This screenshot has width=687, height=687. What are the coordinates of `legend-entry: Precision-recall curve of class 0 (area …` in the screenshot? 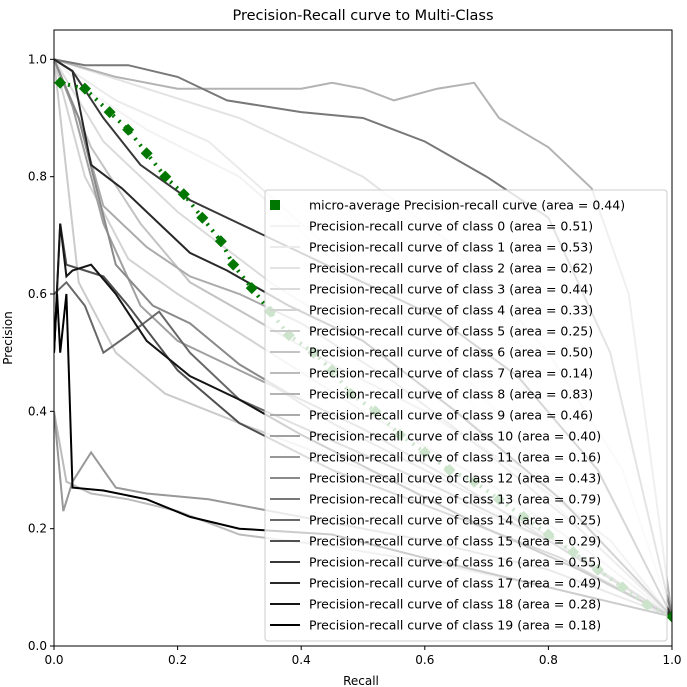 It's located at (451, 226).